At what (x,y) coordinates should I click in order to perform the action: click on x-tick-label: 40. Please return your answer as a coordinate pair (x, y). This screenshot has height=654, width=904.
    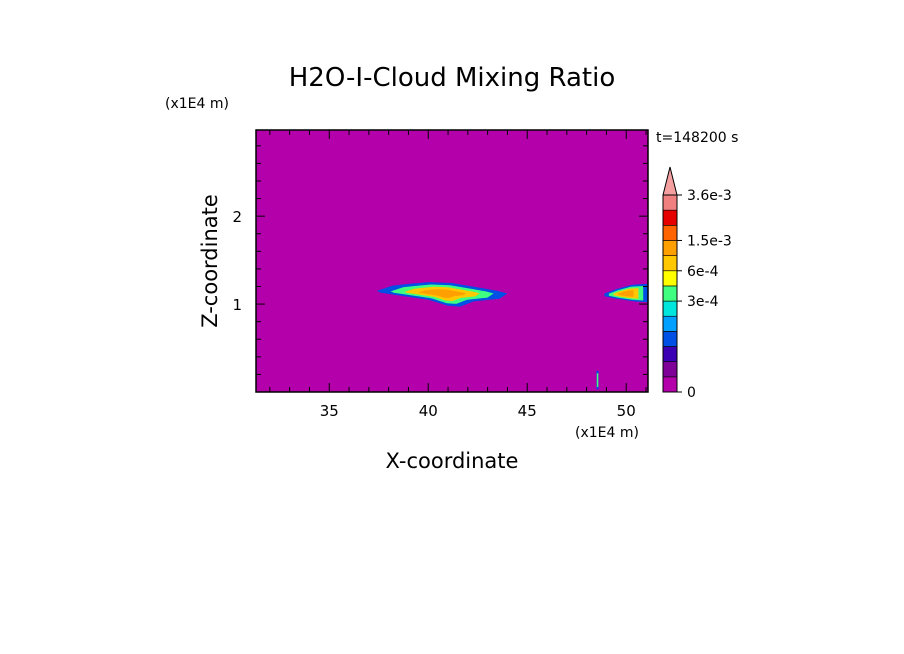
    Looking at the image, I should click on (428, 411).